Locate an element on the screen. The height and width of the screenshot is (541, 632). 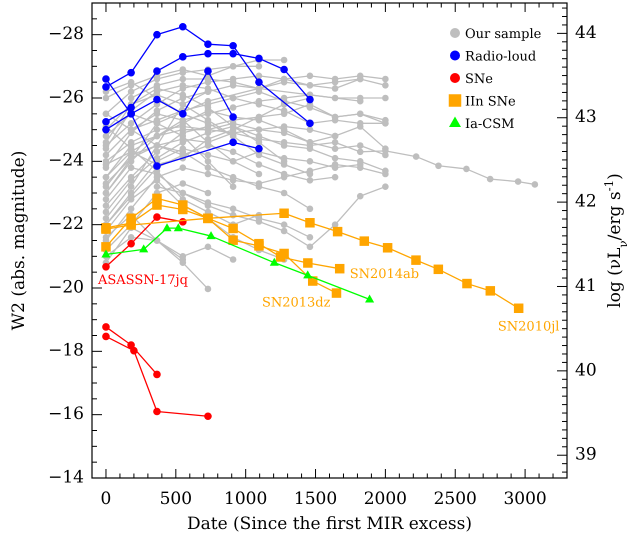
legend-label: Our sample is located at coordinates (503, 34).